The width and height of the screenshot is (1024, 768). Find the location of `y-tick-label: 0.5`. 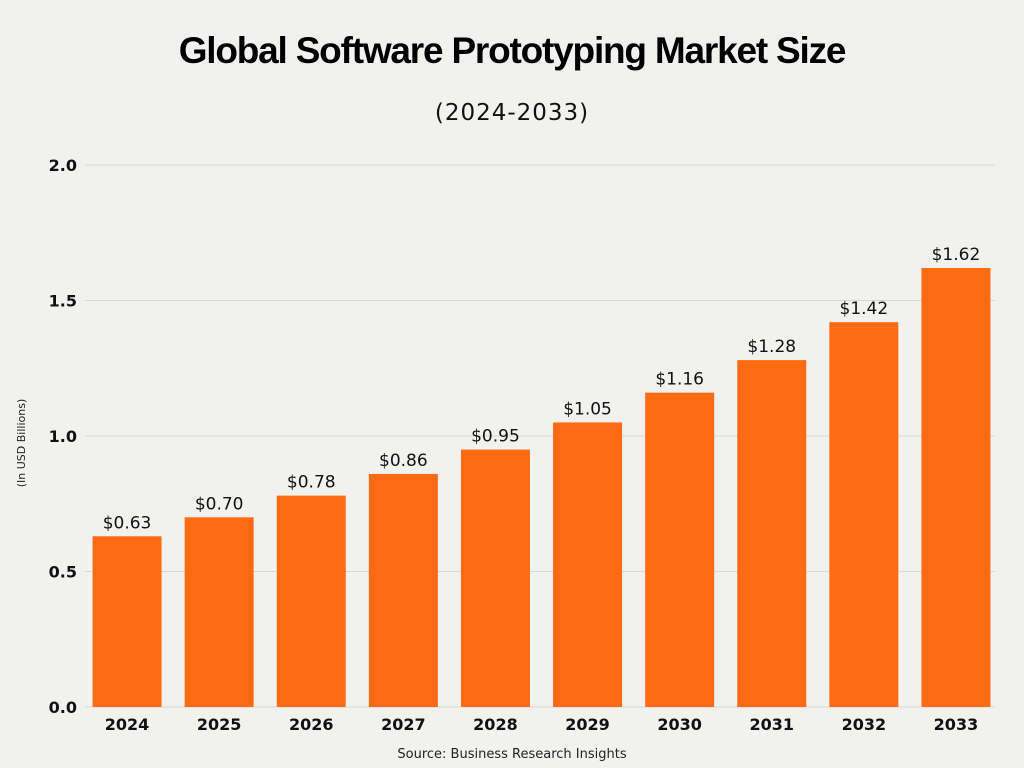

y-tick-label: 0.5 is located at coordinates (63, 572).